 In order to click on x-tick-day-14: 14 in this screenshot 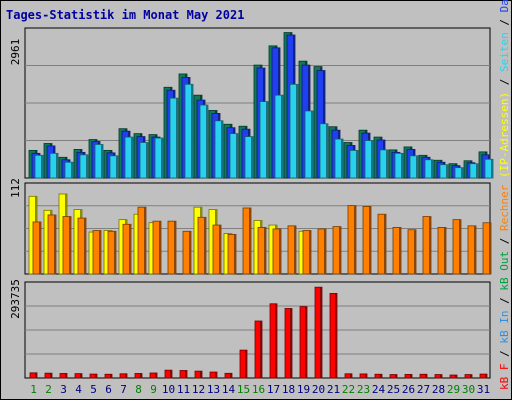, I will do `click(229, 389)`.